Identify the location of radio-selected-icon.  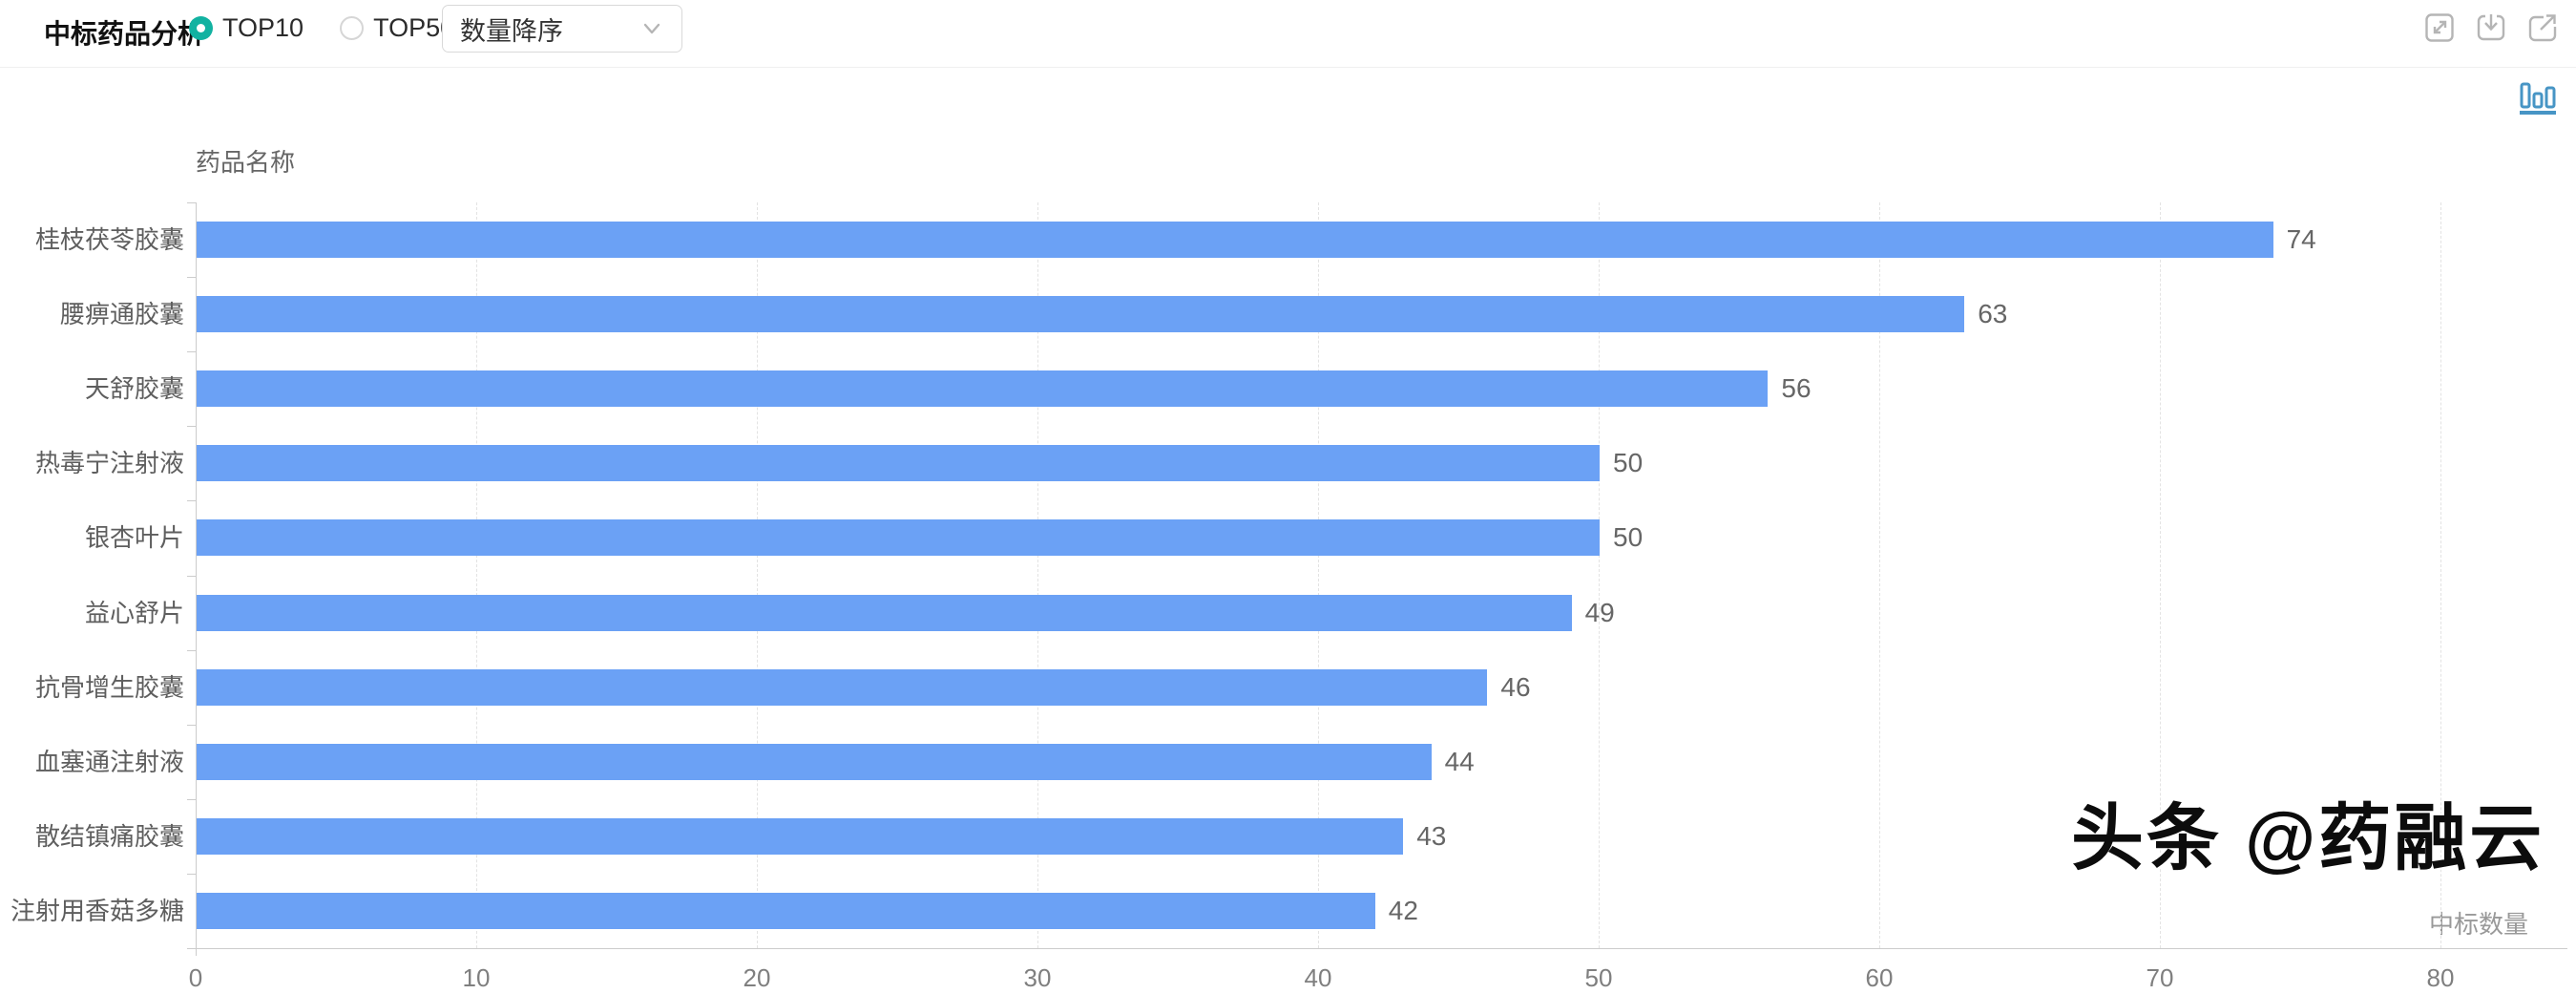
(201, 28).